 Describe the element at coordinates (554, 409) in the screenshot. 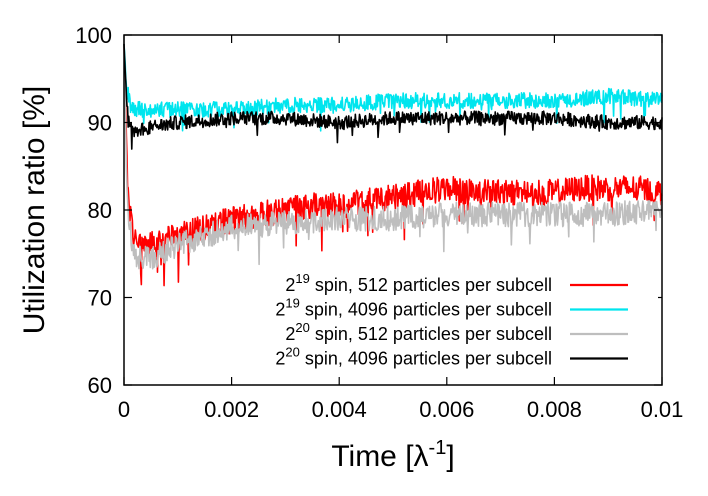

I see `x-tick-label: 0.008` at that location.